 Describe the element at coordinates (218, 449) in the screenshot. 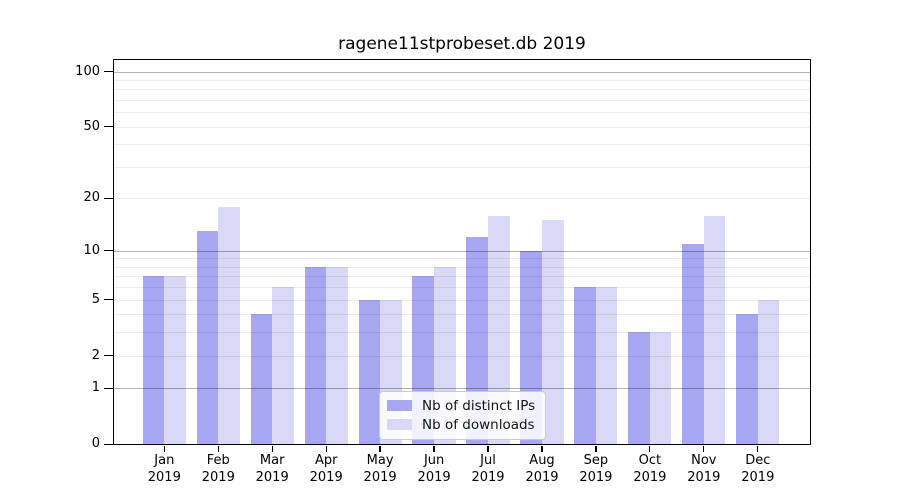

I see `x-tick-feb` at that location.